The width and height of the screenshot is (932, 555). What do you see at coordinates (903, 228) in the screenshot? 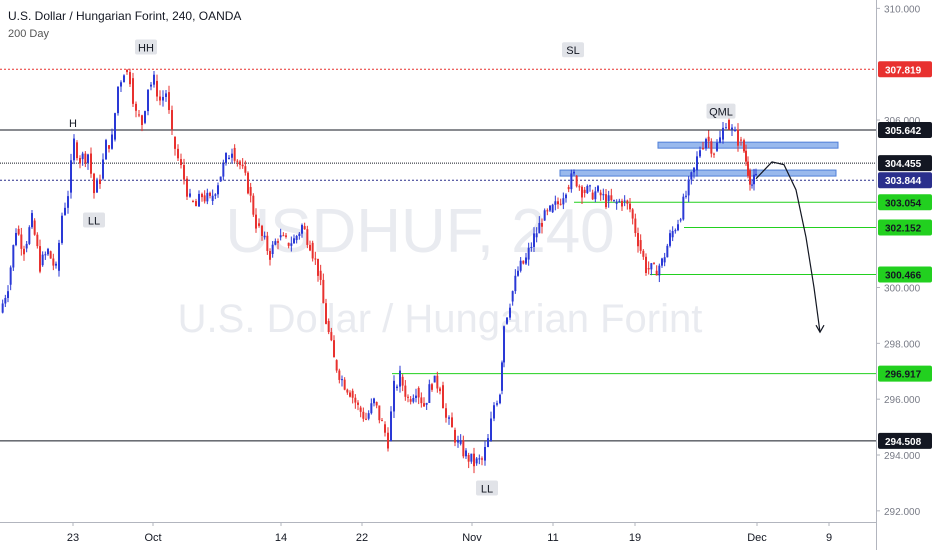
I see `price-tag-label: 302.152` at bounding box center [903, 228].